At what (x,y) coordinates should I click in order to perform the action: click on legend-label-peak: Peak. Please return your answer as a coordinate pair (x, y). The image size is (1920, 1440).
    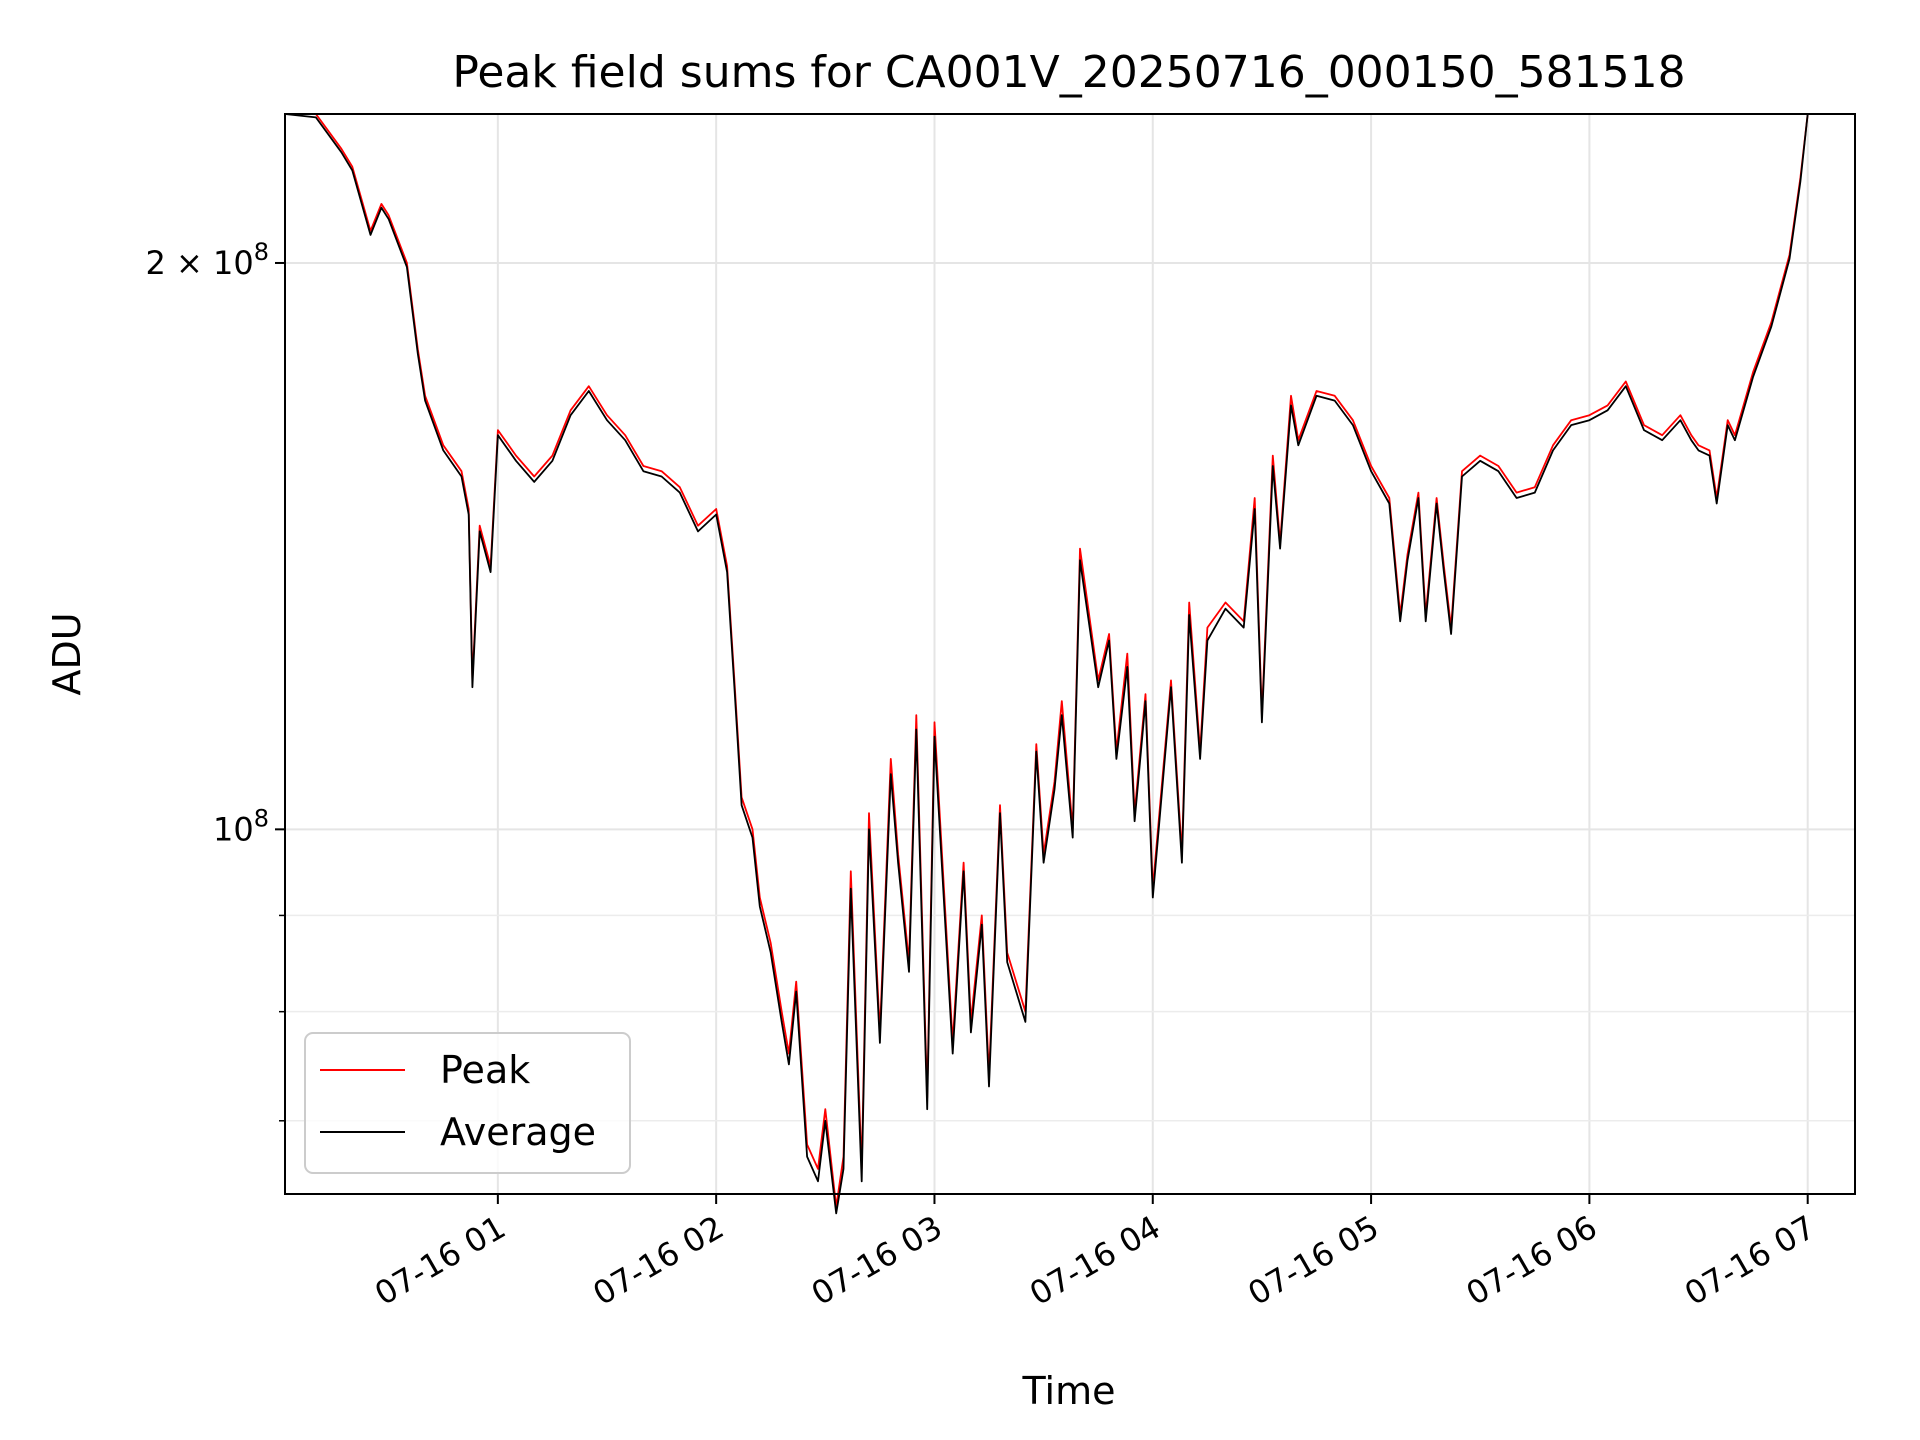
    Looking at the image, I should click on (485, 1070).